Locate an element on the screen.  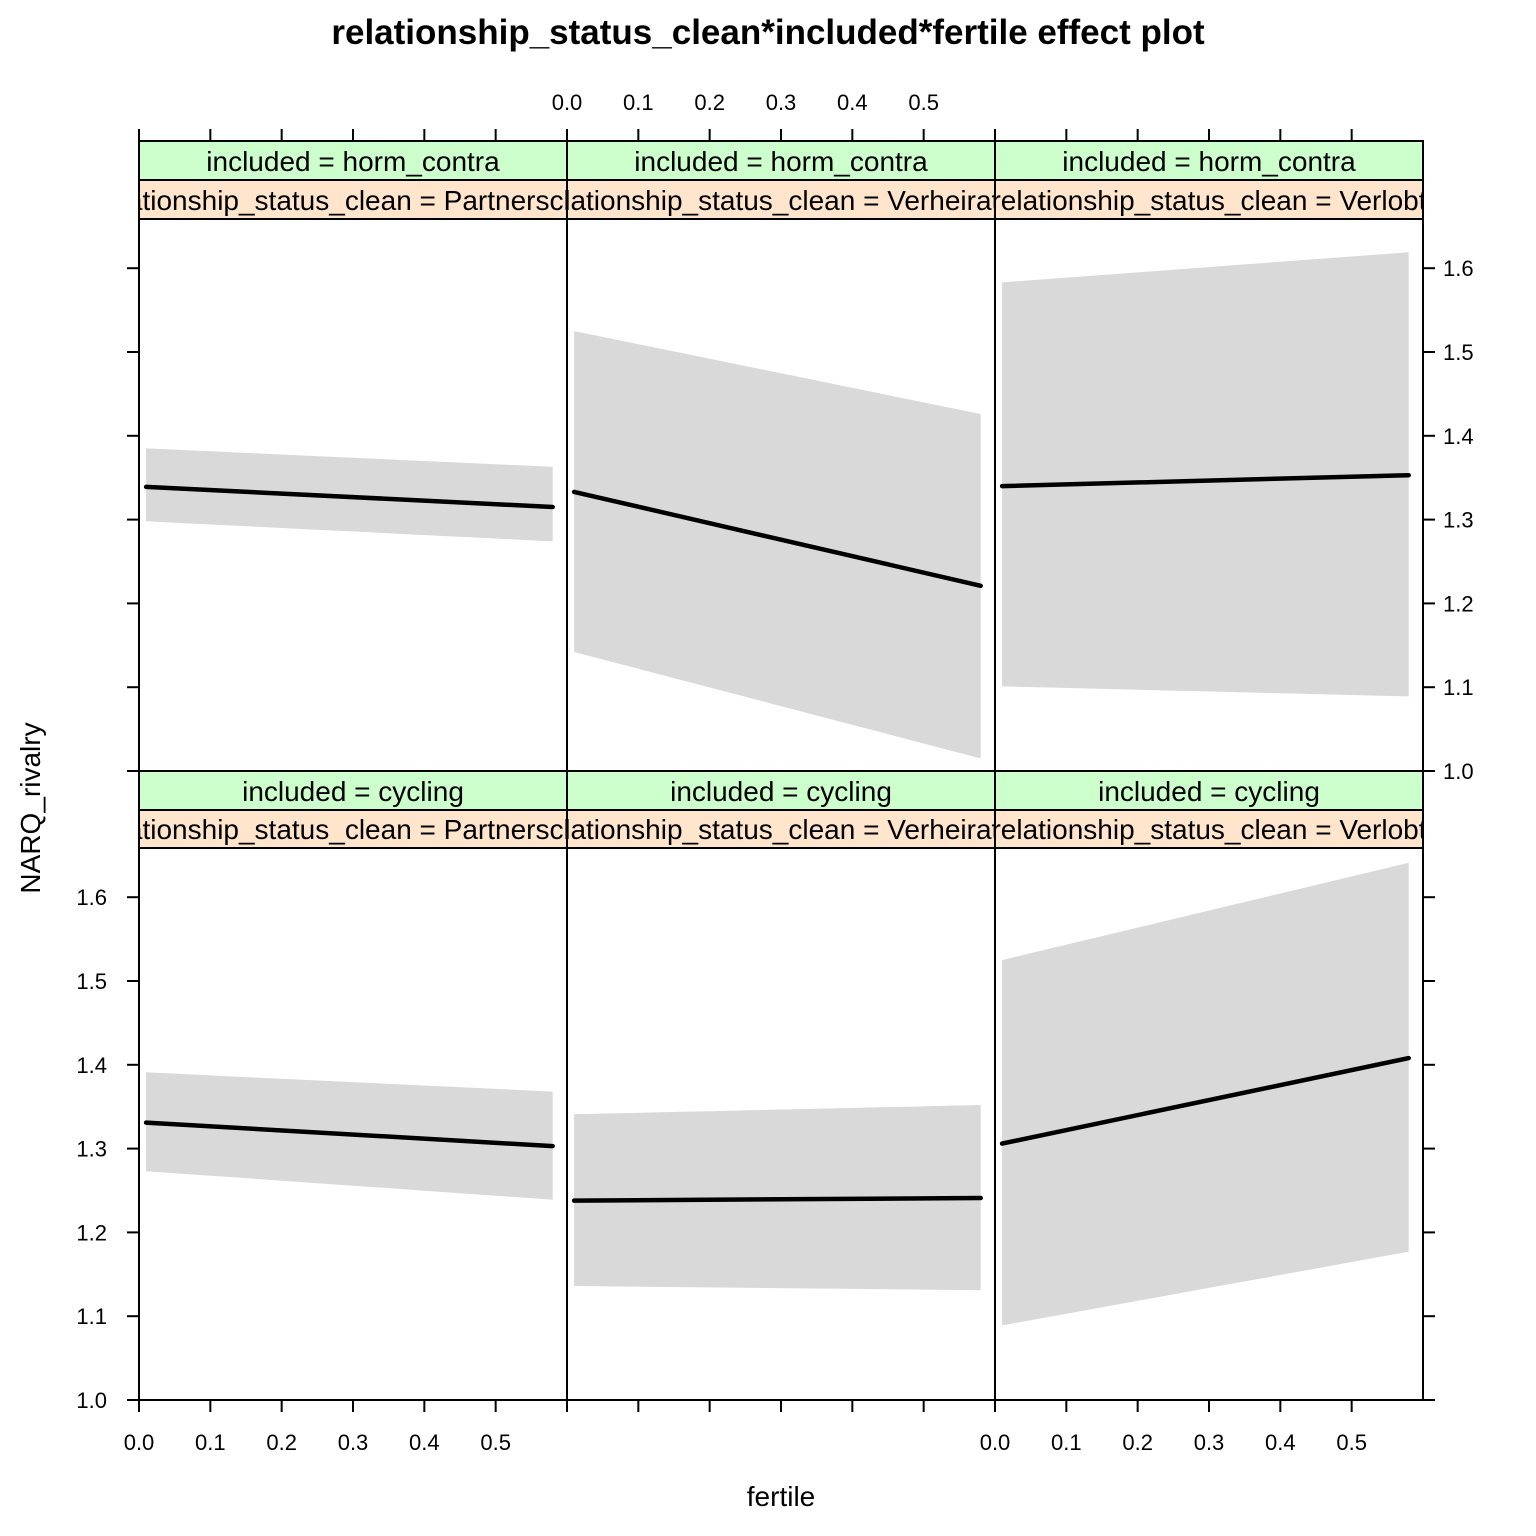
panel-frame is located at coordinates (781, 1085).